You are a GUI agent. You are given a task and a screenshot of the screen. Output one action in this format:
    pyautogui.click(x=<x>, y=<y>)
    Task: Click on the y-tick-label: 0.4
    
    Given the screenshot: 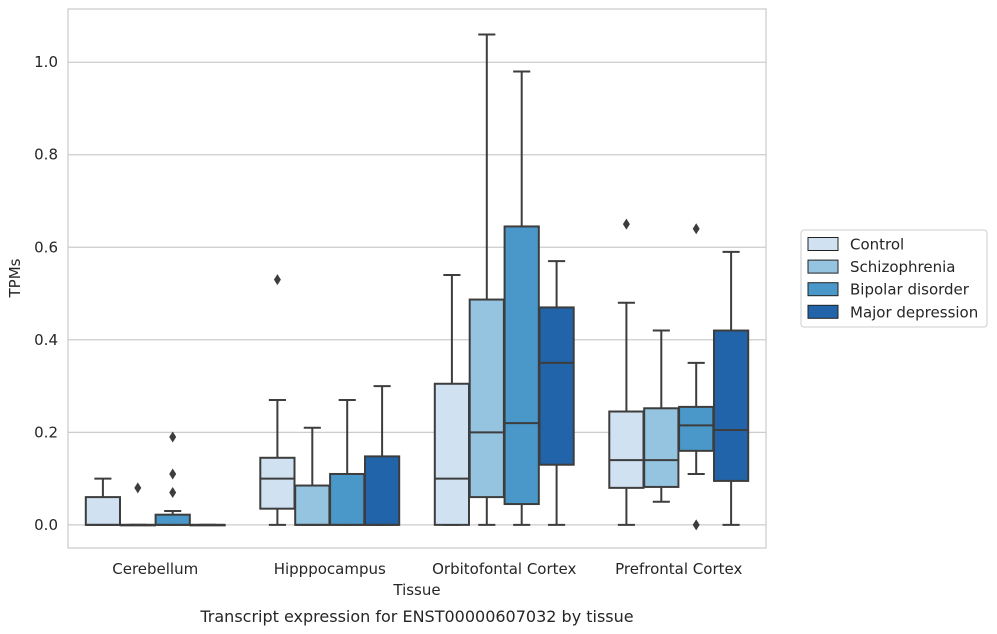 What is the action you would take?
    pyautogui.click(x=46, y=340)
    